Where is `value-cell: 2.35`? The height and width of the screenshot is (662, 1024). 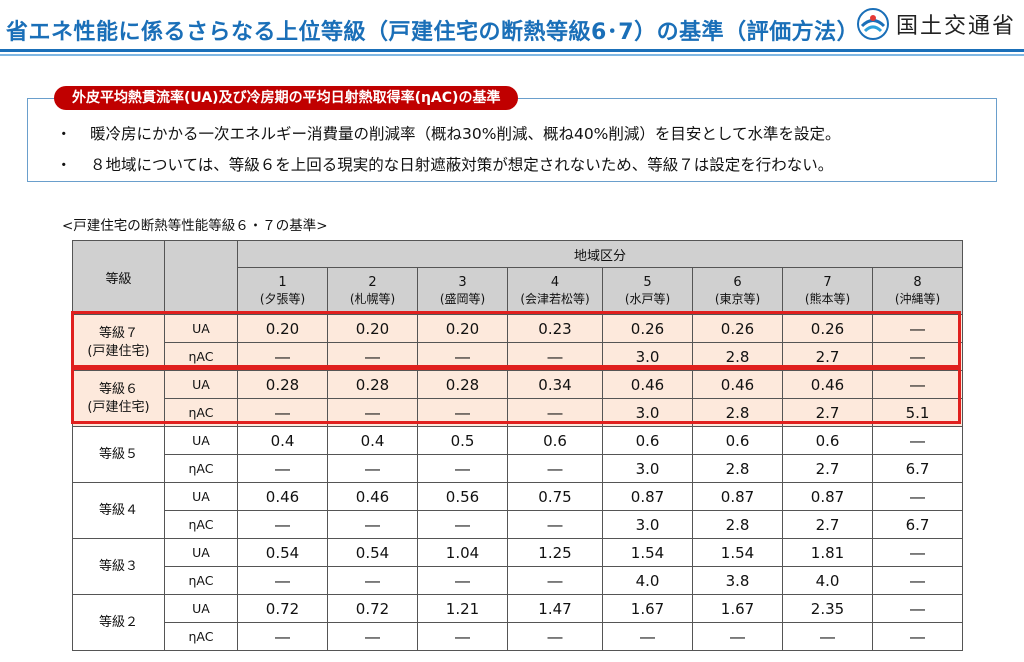
value-cell: 2.35 is located at coordinates (827, 608).